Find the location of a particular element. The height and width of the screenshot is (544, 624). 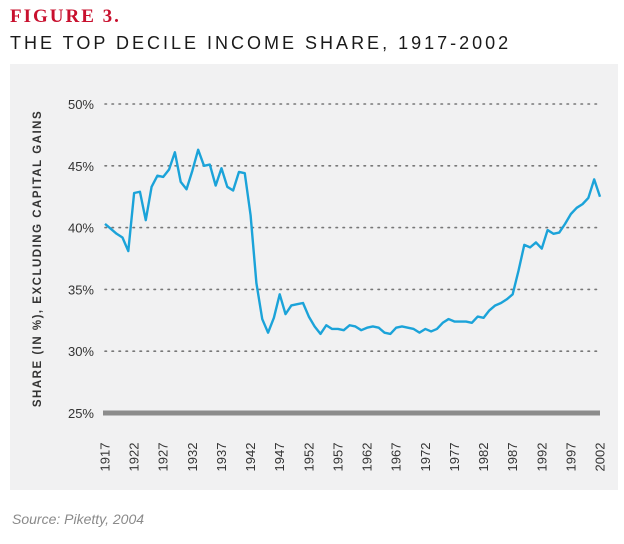

x-tick-label: 1932 is located at coordinates (192, 457).